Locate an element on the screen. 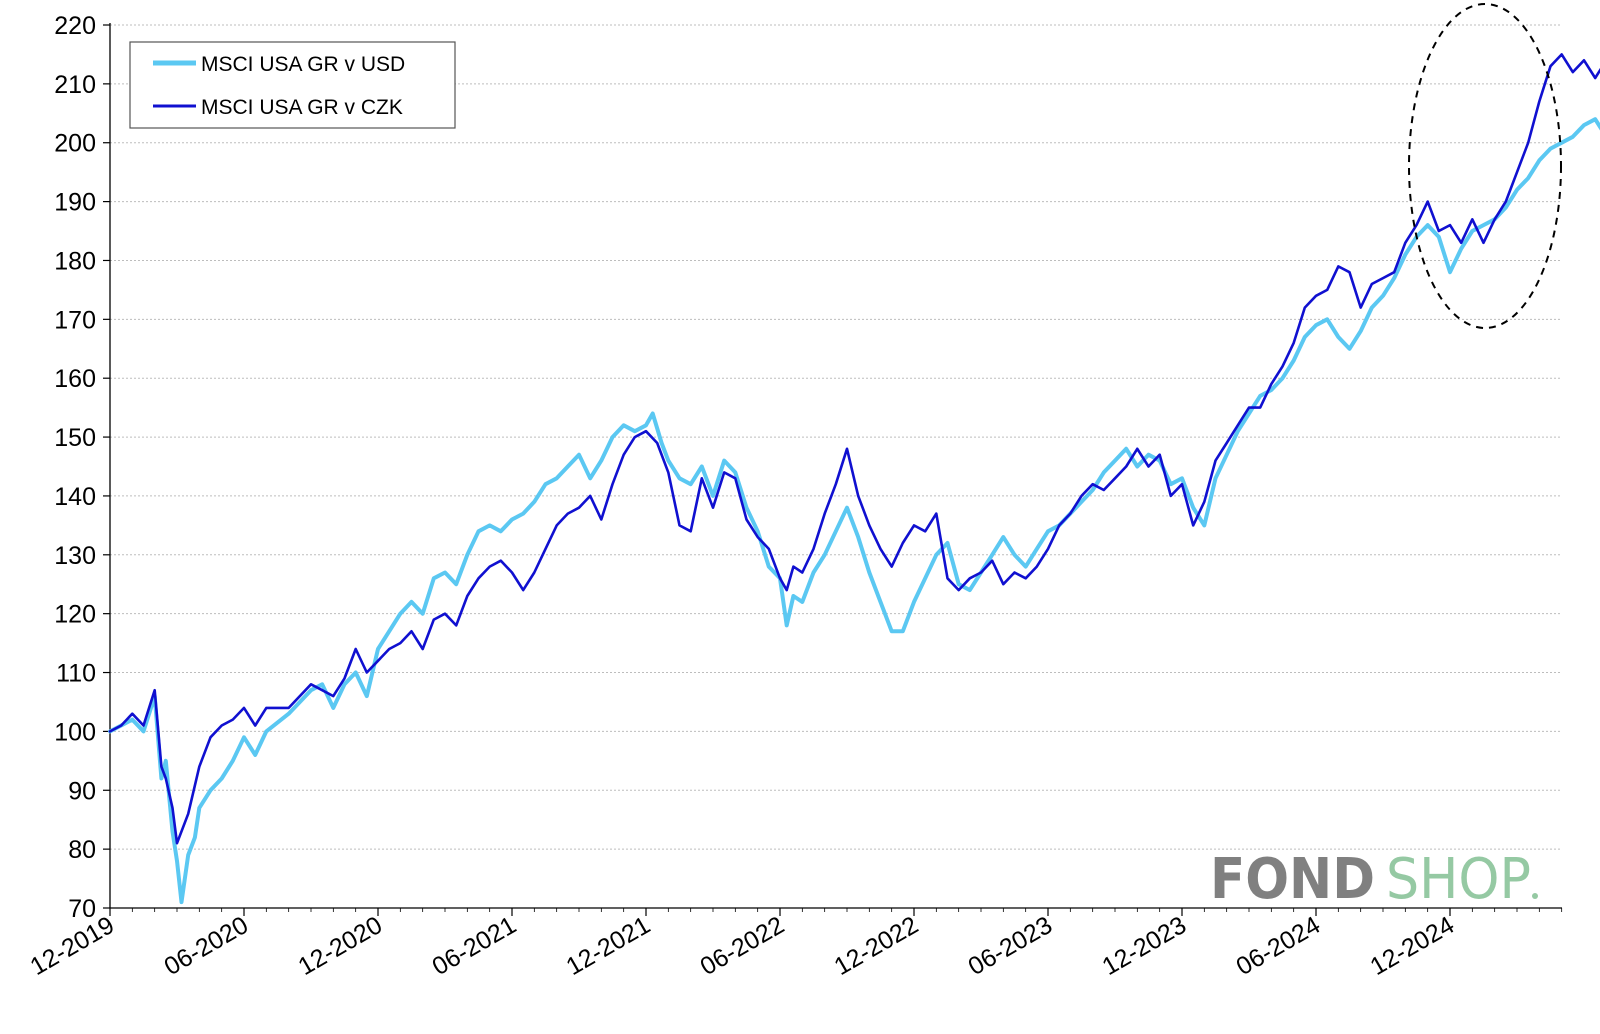 The height and width of the screenshot is (1034, 1600). legend-box is located at coordinates (292, 85).